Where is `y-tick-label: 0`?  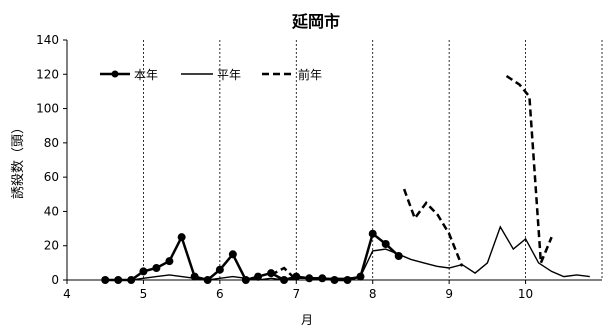
y-tick-label: 0 is located at coordinates (55, 280).